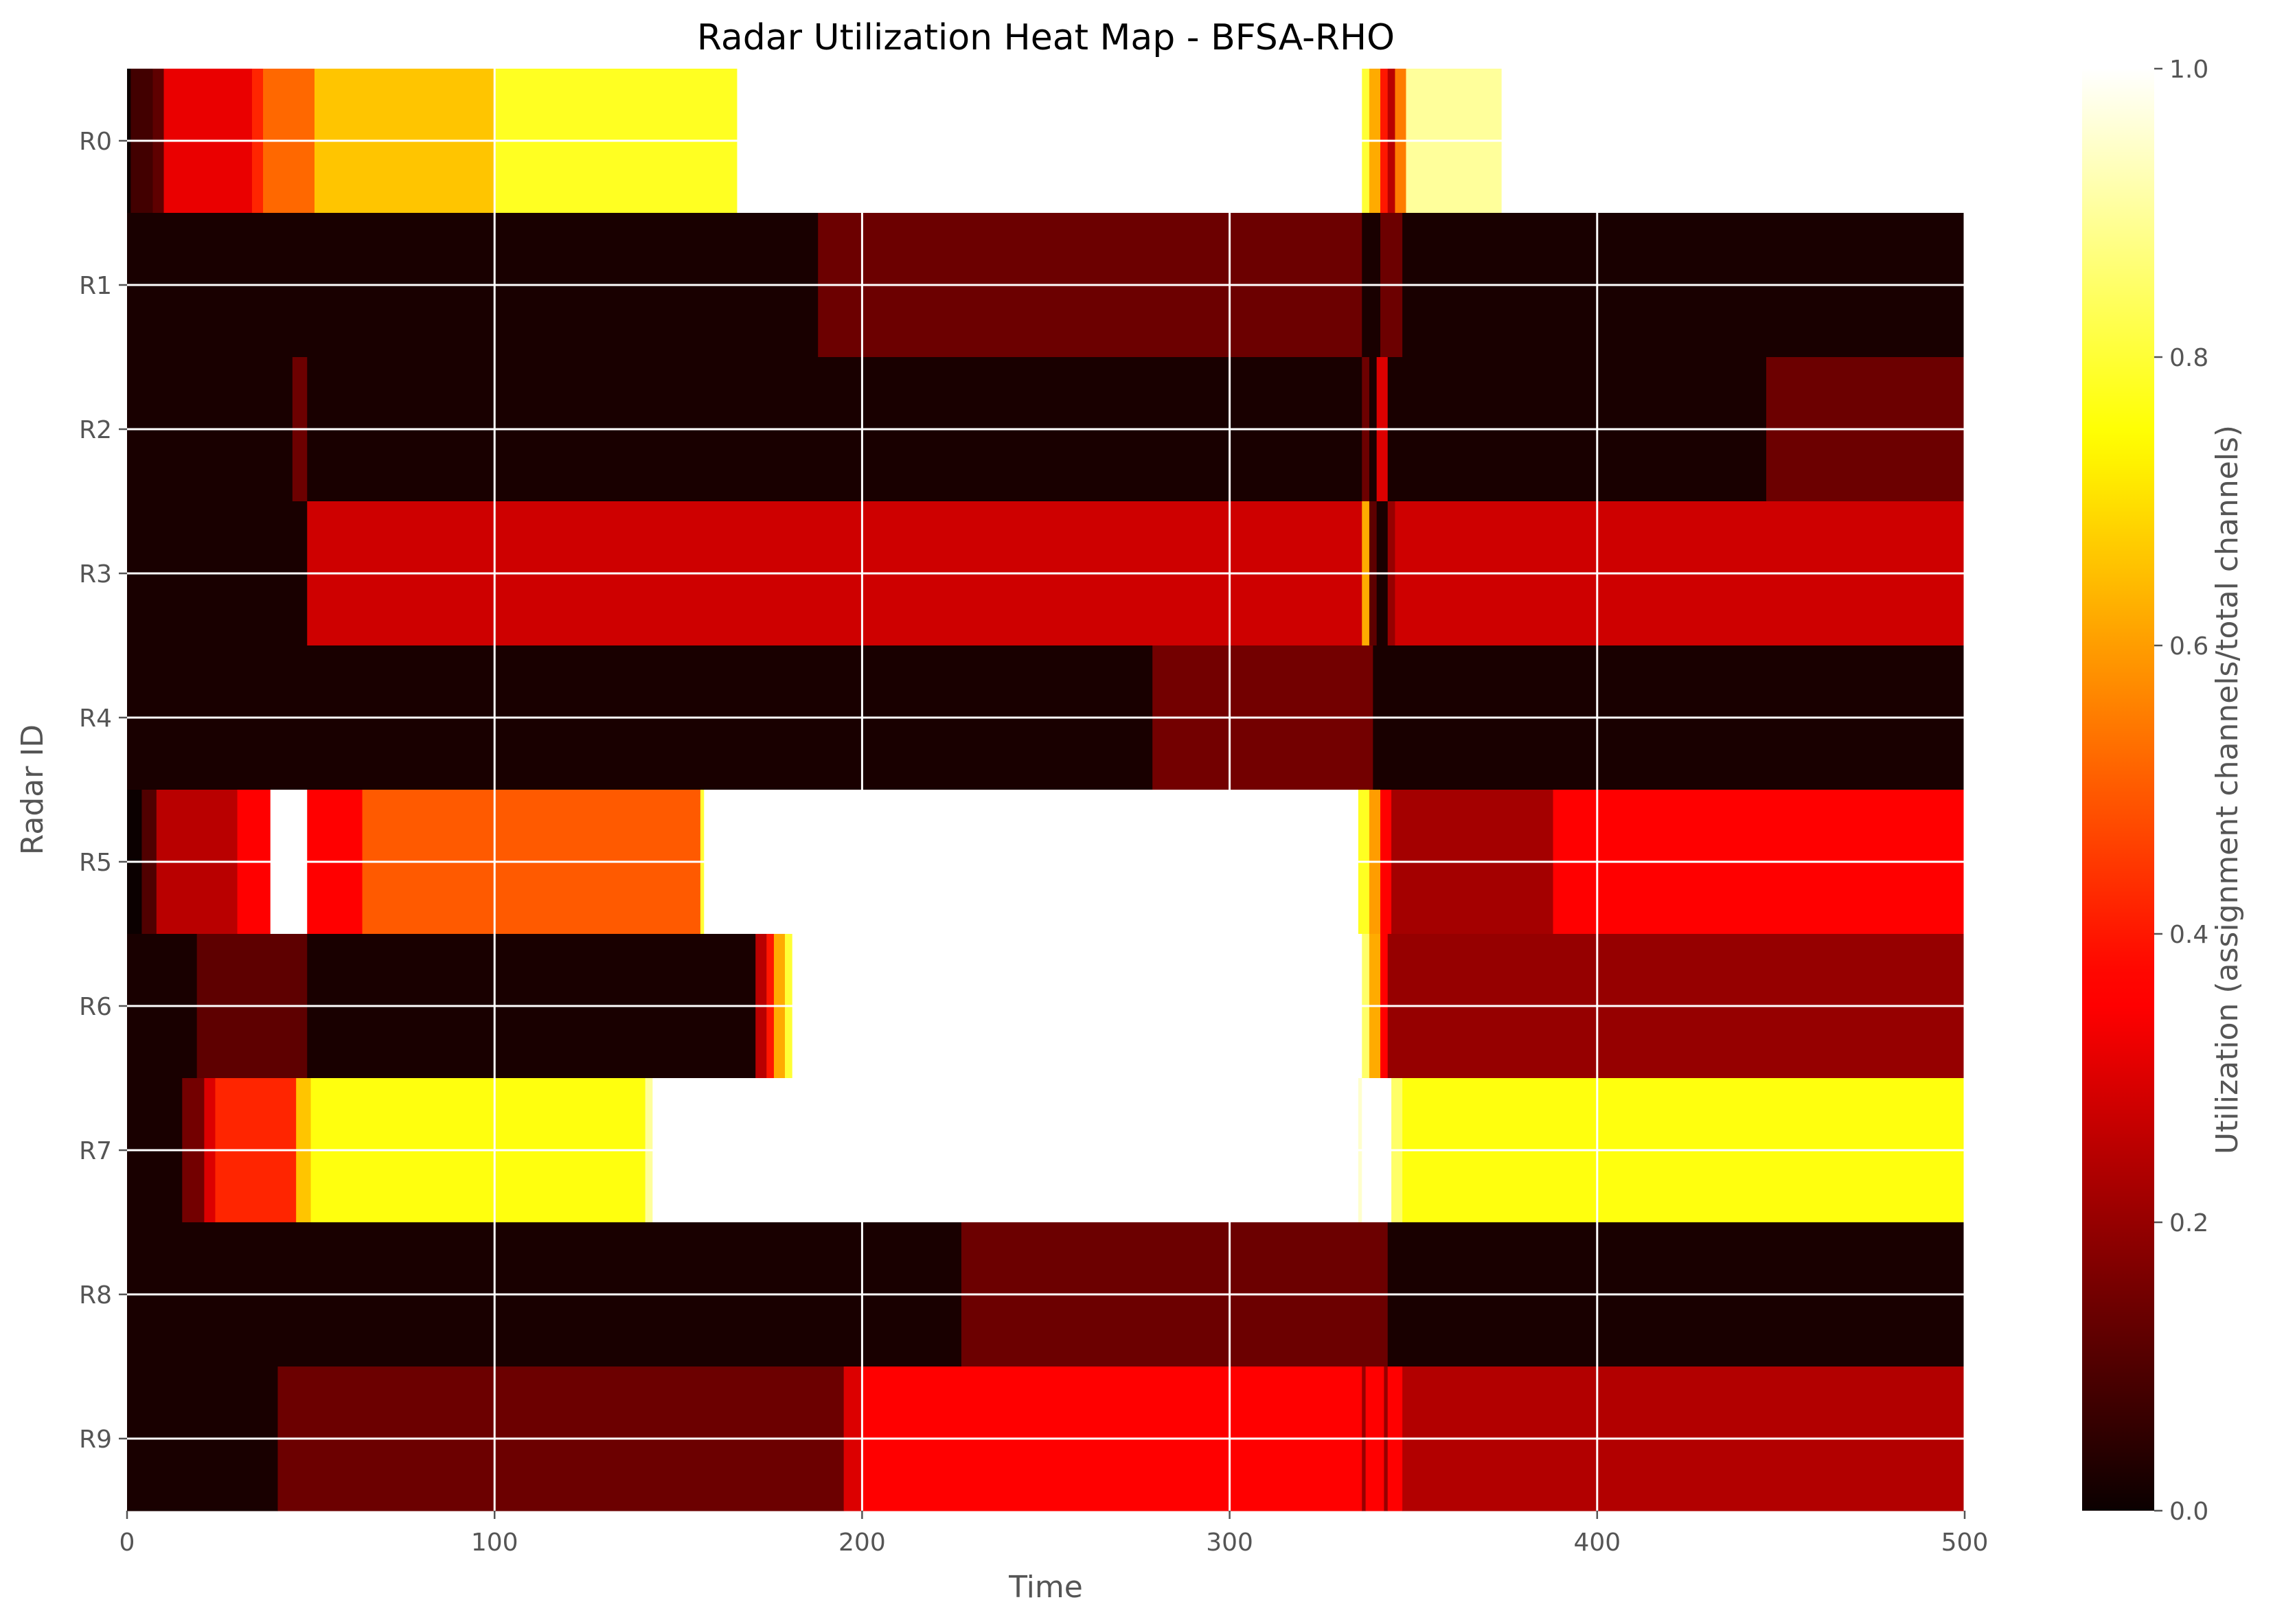  Describe the element at coordinates (127, 1543) in the screenshot. I see `x-tick-label: 0` at that location.